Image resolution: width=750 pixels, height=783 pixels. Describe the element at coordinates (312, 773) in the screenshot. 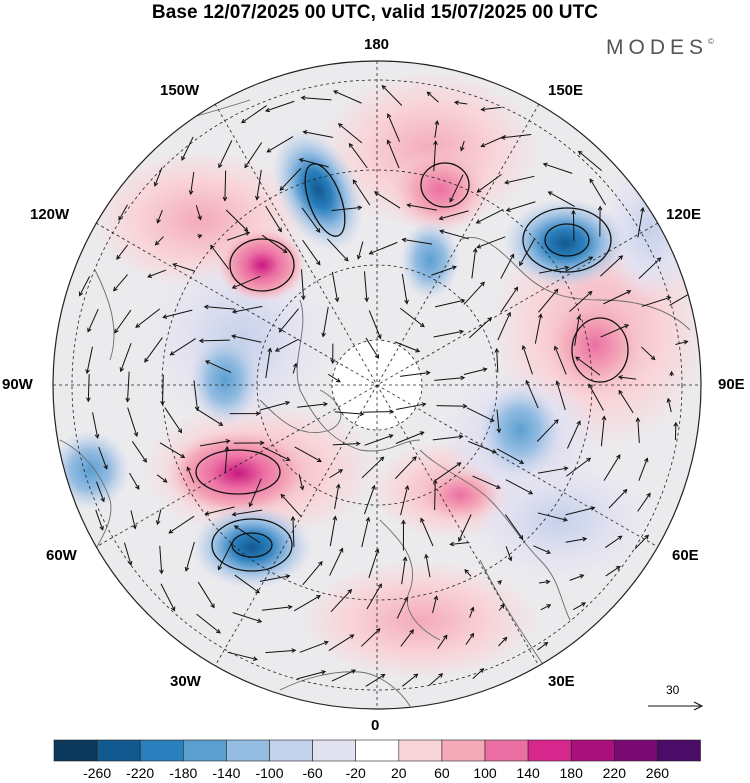

I see `colorbar-tick-label: -60` at that location.